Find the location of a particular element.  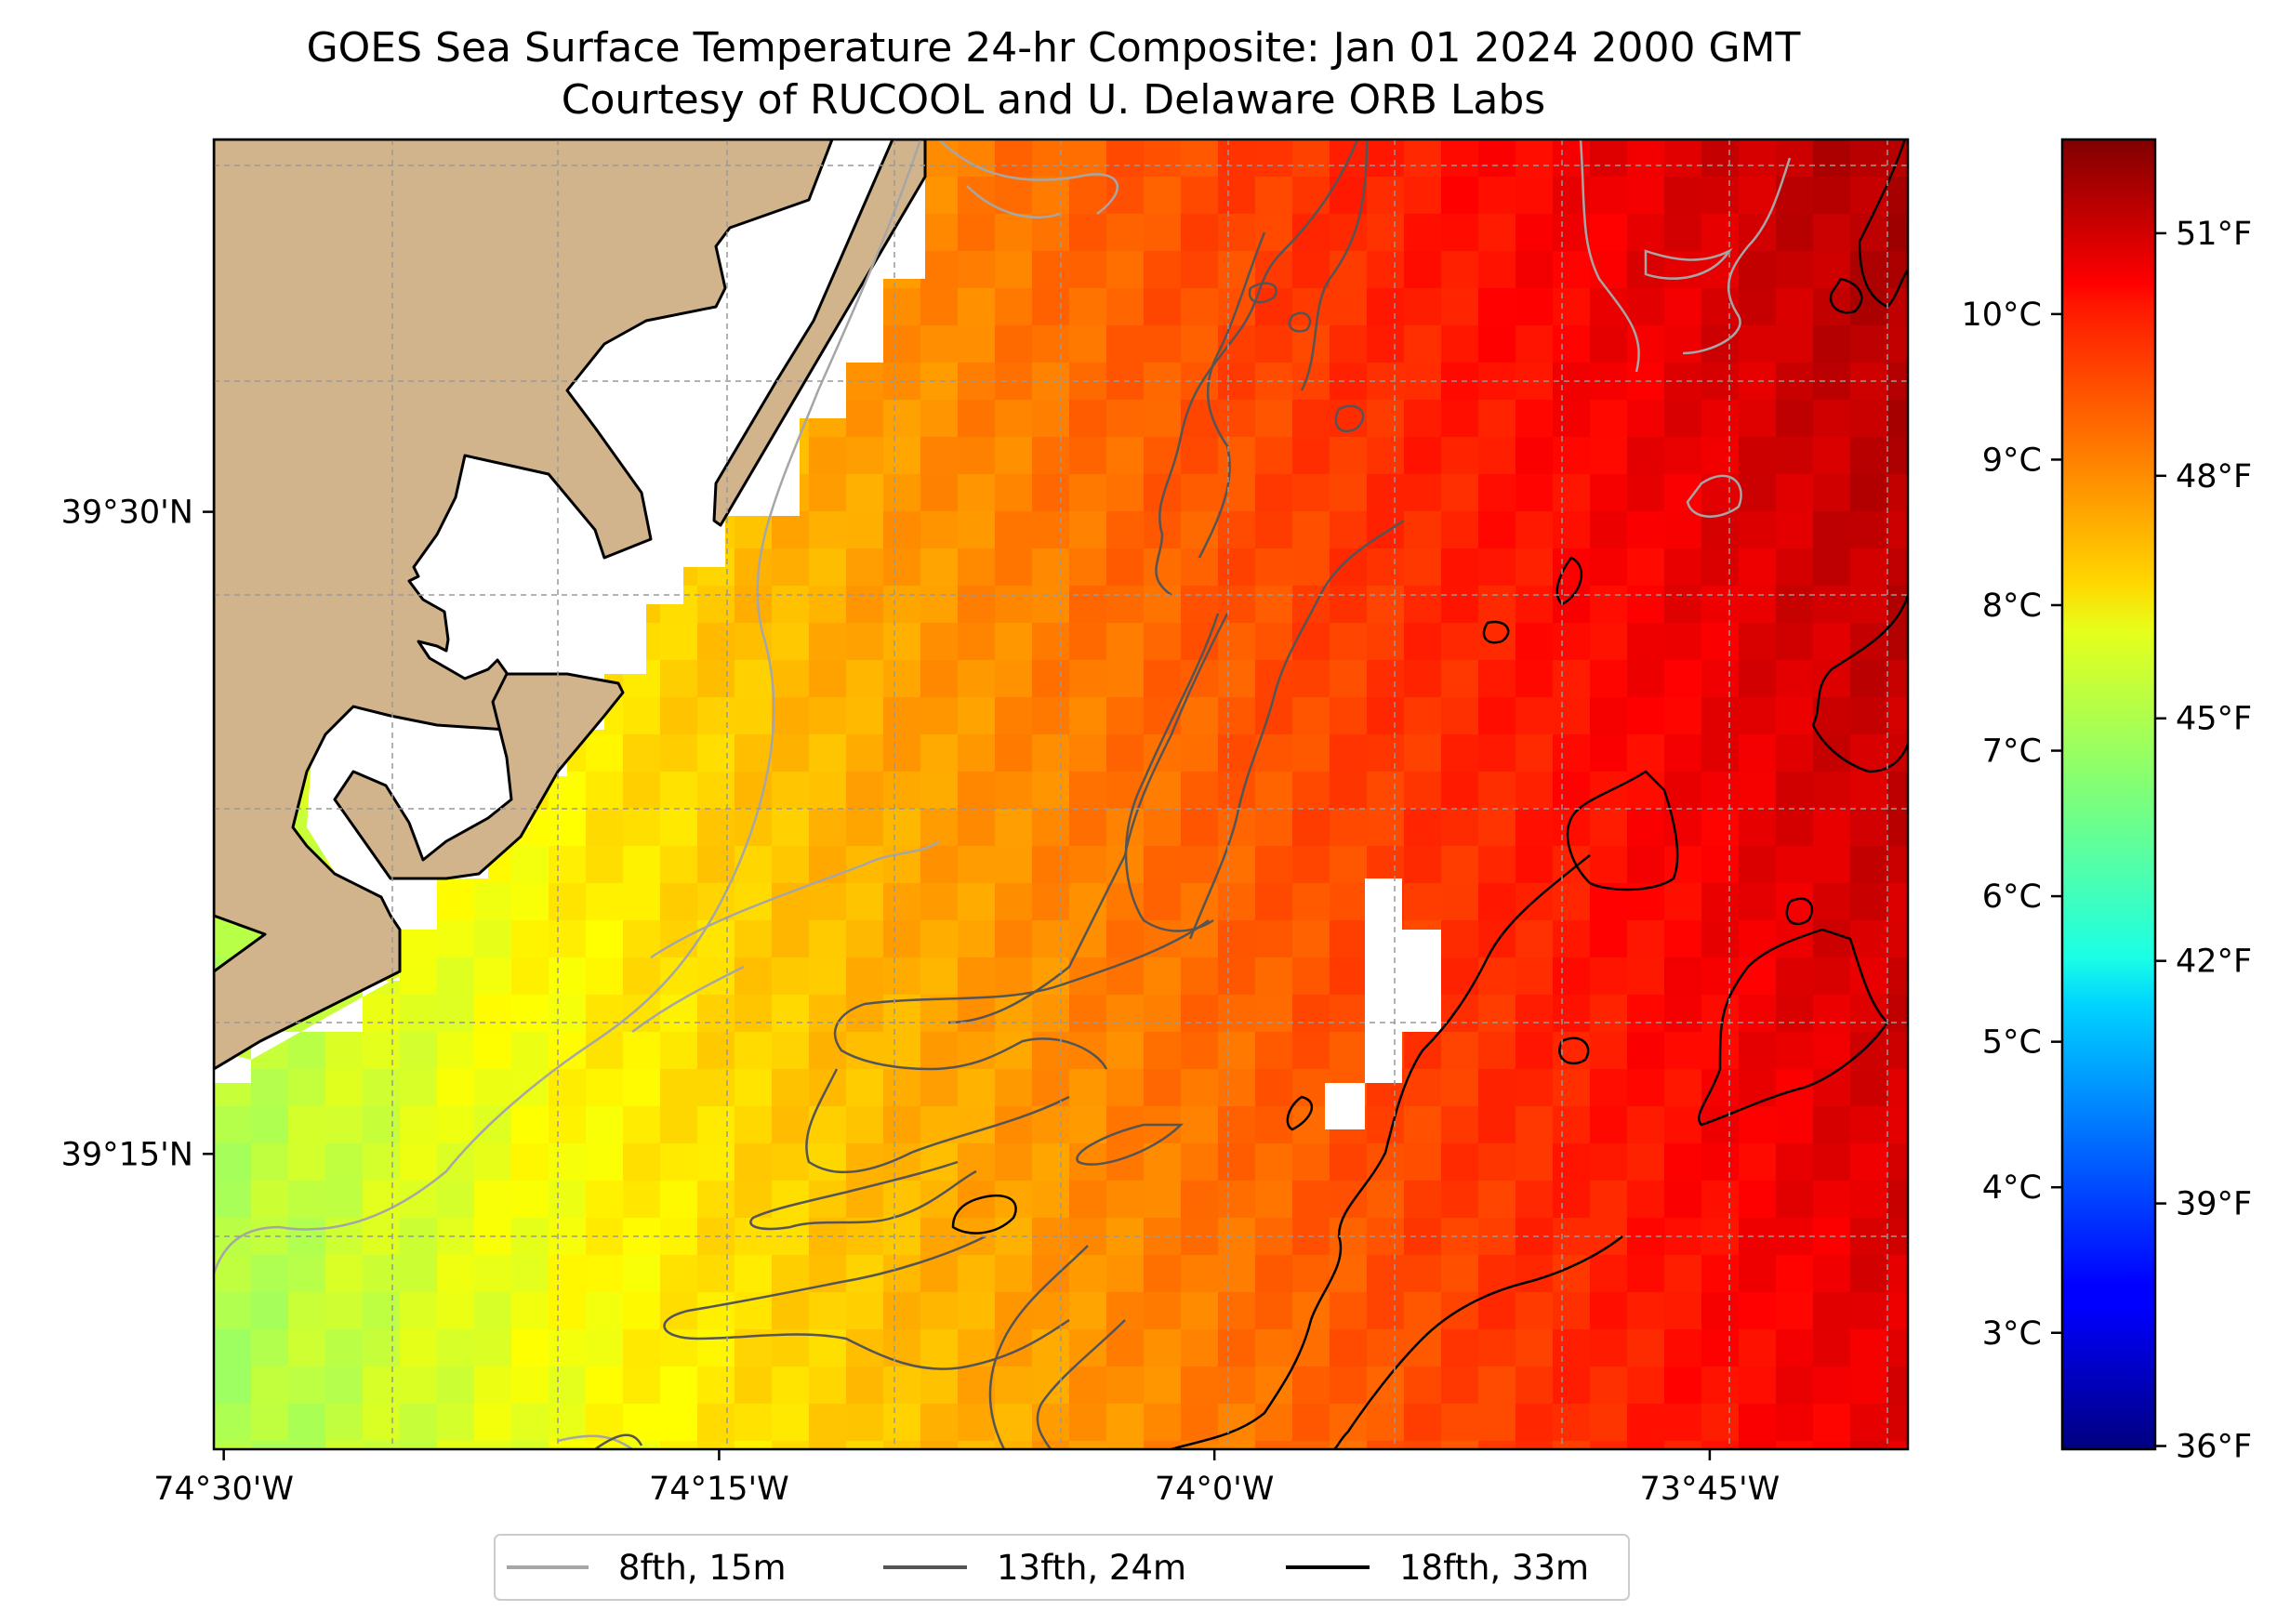

colorbar-fahrenheit-axis: 36°F 39°F 42°F 45°F 48°F 51°F is located at coordinates (2203, 841).